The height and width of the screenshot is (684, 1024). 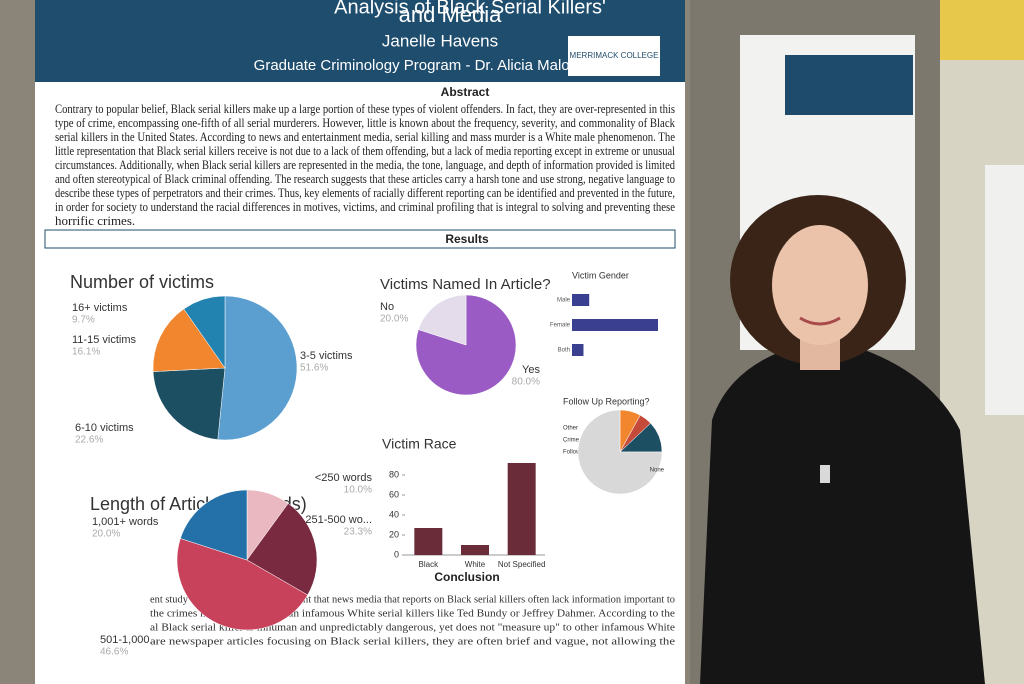 What do you see at coordinates (95, 220) in the screenshot?
I see `abstract-line: horrific crimes.` at bounding box center [95, 220].